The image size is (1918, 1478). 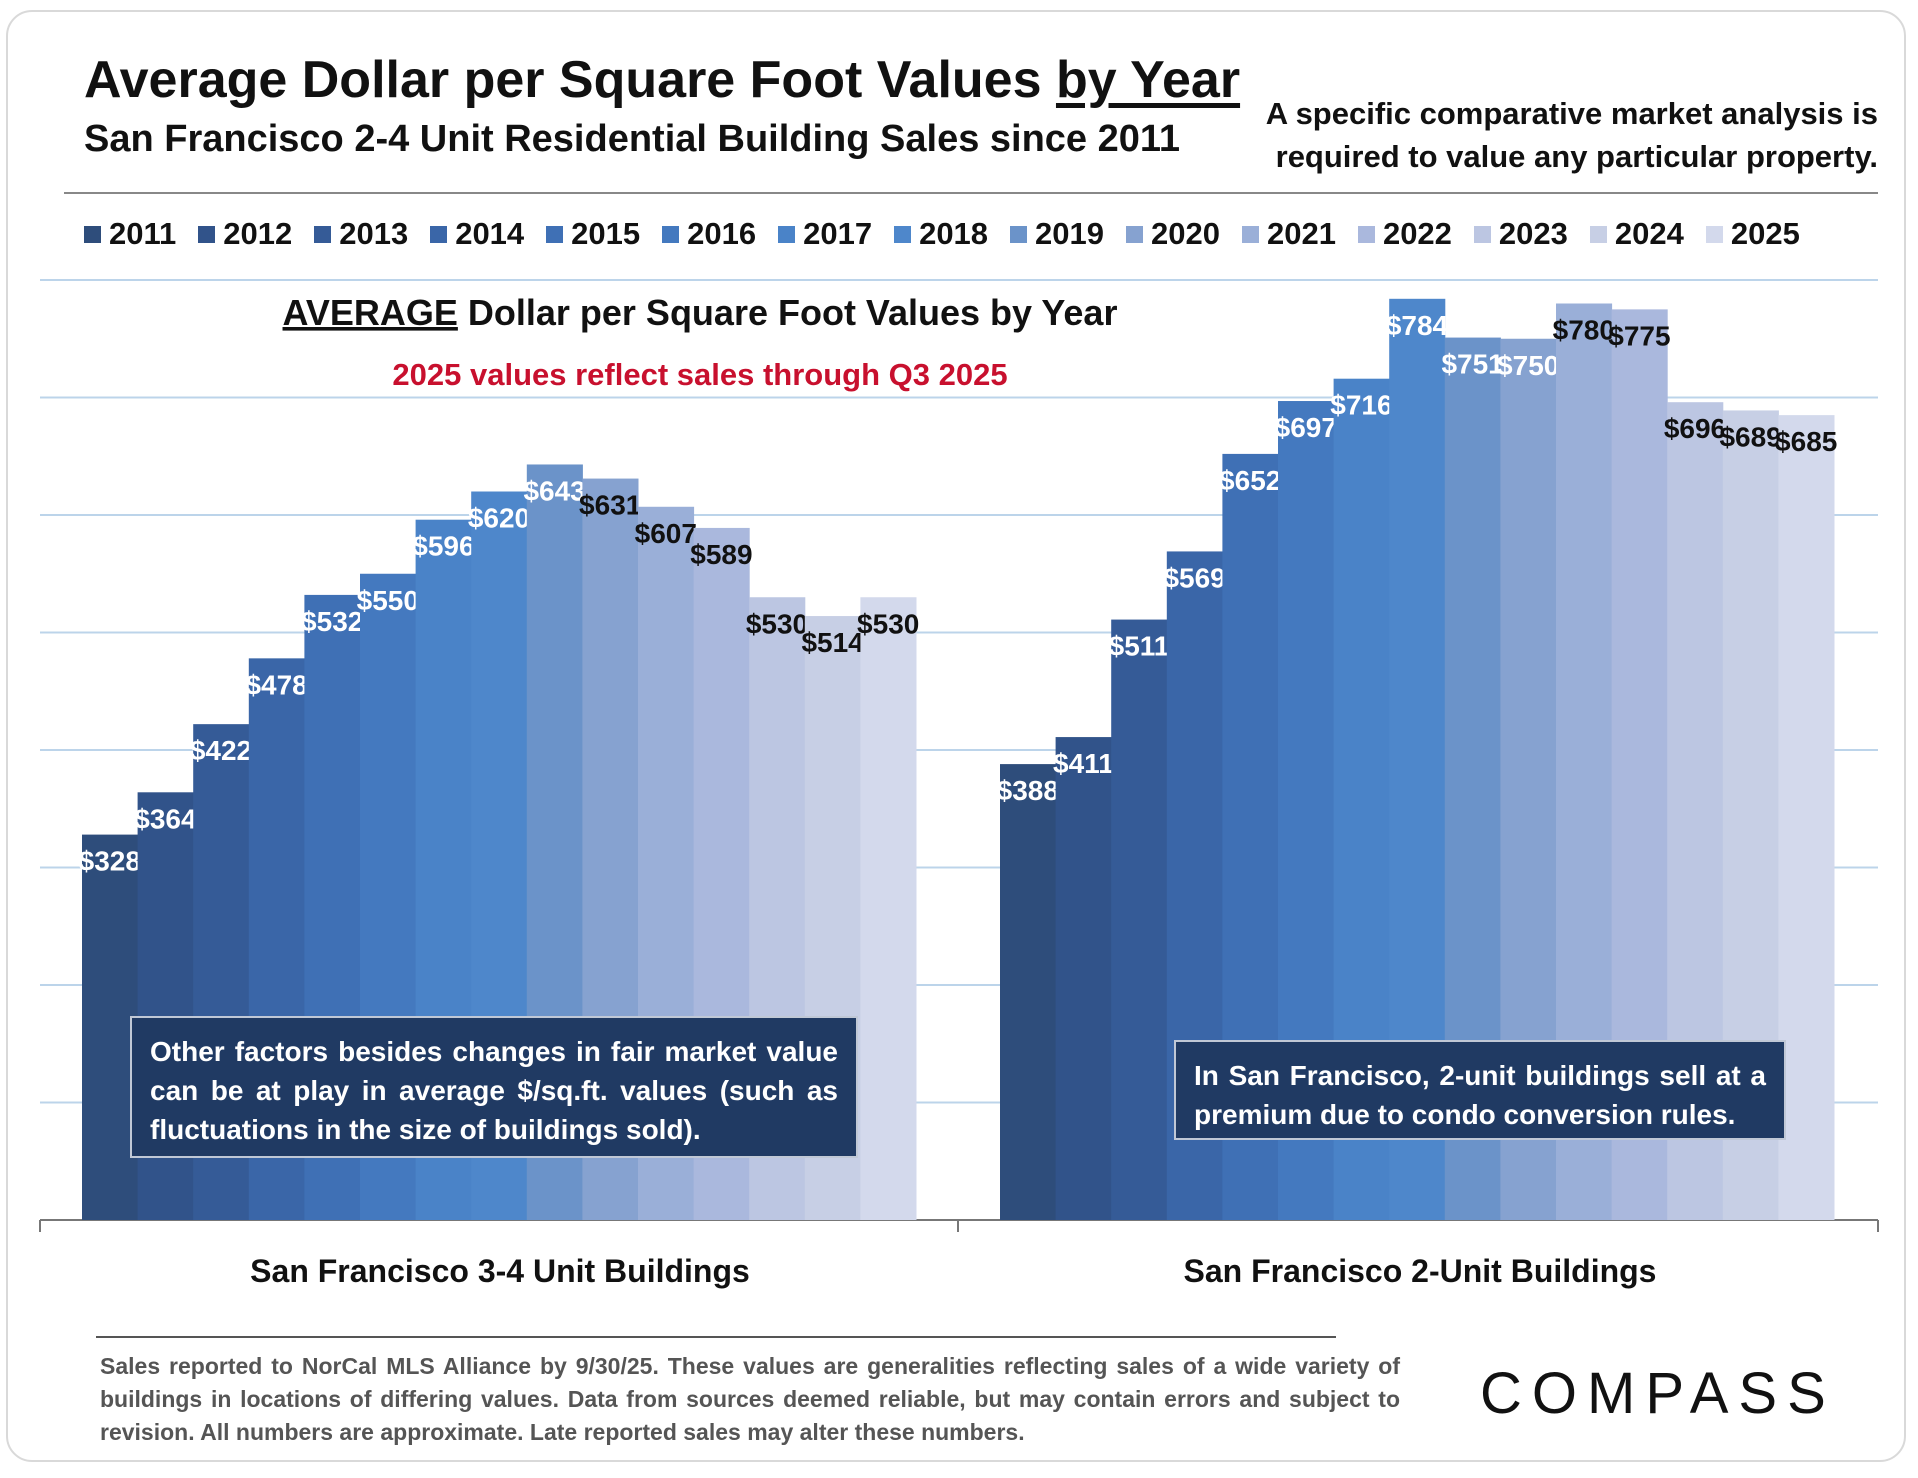 I want to click on legend-item-2025: 2025, so click(x=1752, y=234).